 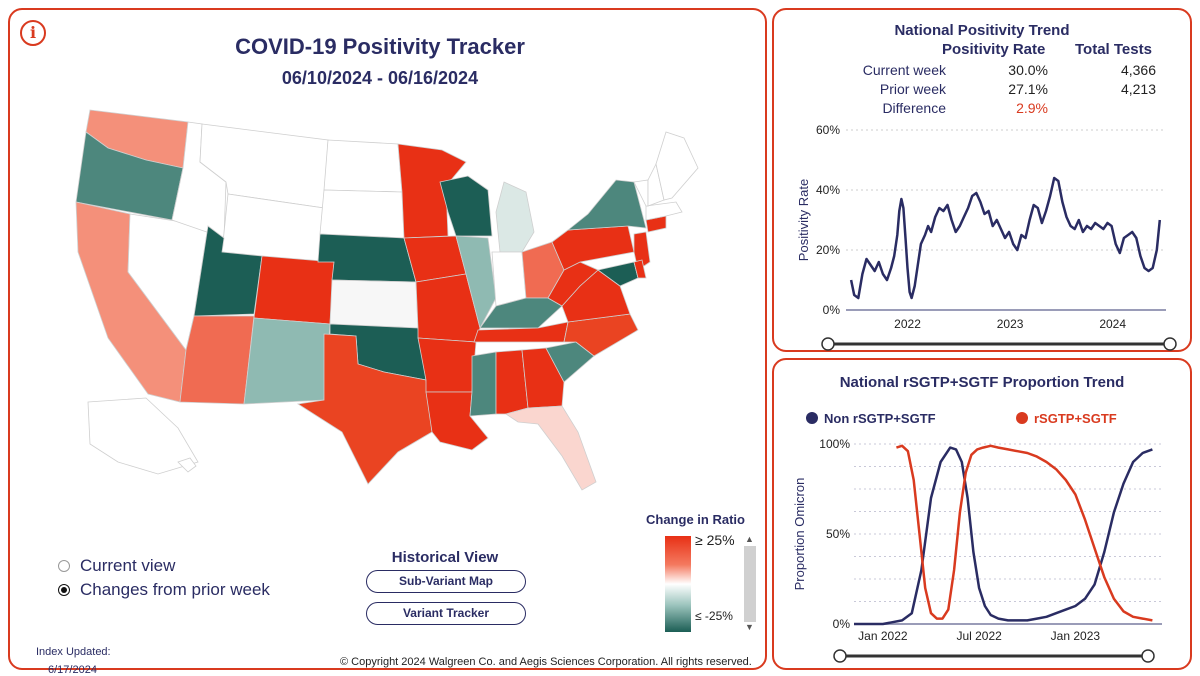 What do you see at coordinates (363, 166) in the screenshot?
I see `state-north-dakota` at bounding box center [363, 166].